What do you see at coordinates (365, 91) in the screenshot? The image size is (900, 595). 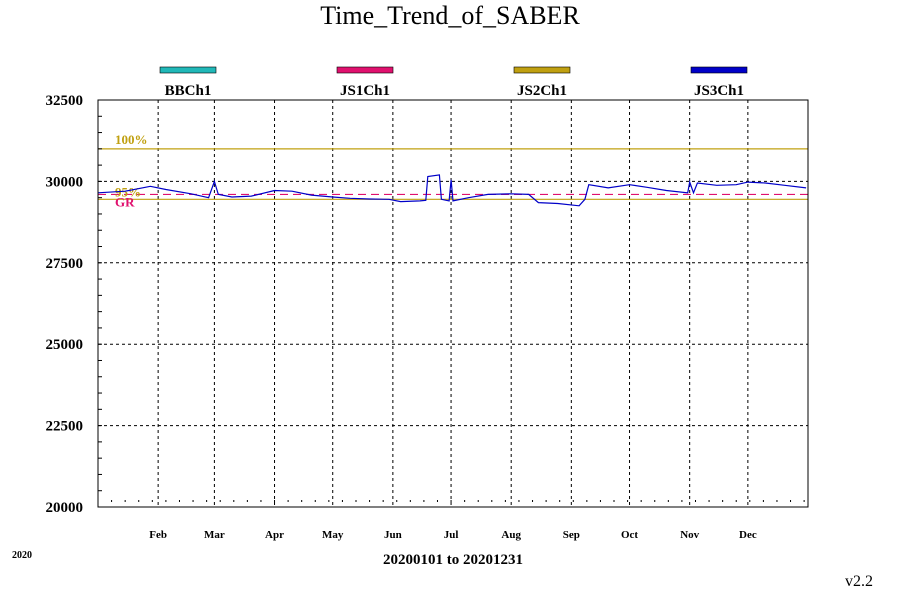 I see `legend-label: JS1Ch1` at bounding box center [365, 91].